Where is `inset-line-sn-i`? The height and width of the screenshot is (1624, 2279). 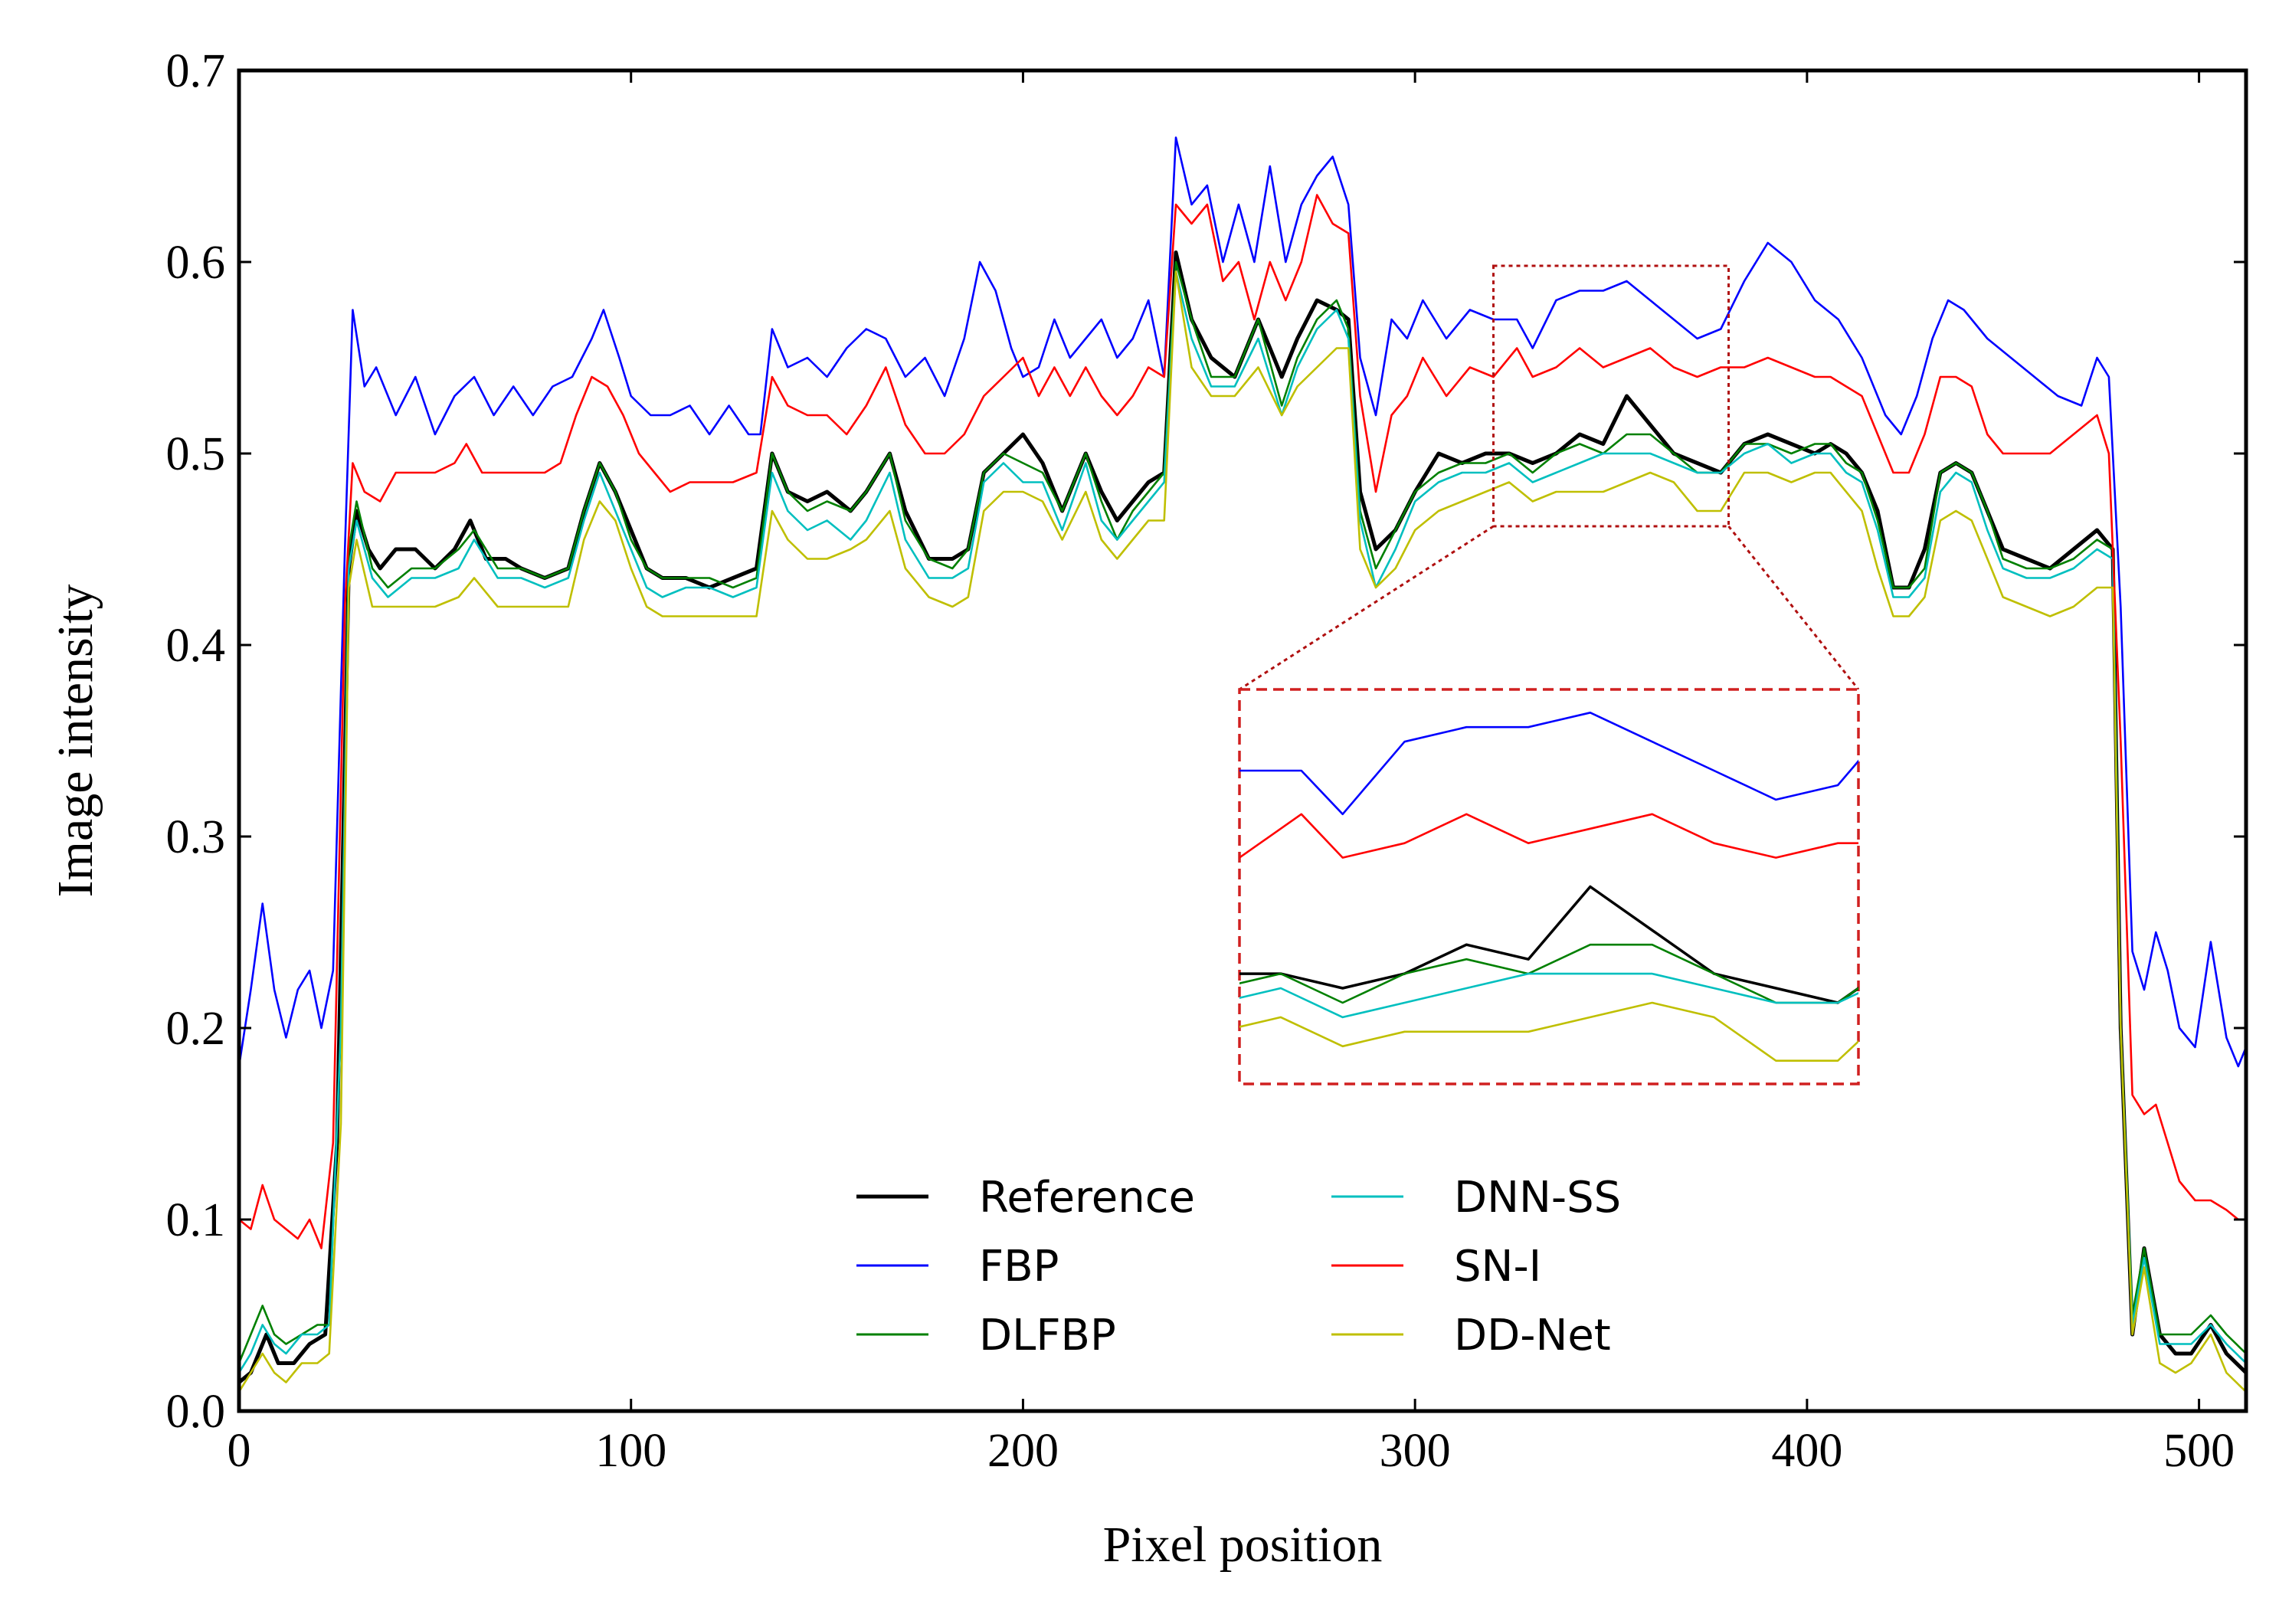 inset-line-sn-i is located at coordinates (1548, 836).